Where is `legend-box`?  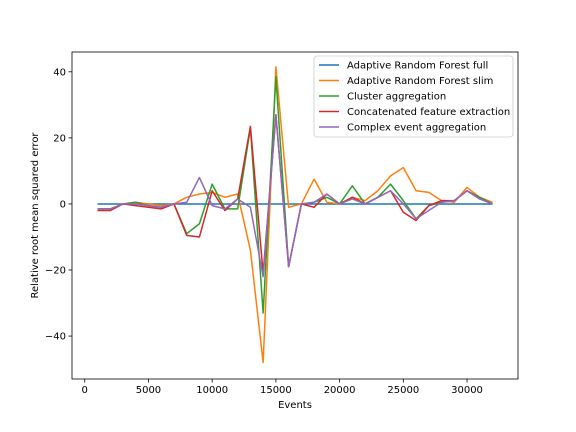
legend-box is located at coordinates (413, 96).